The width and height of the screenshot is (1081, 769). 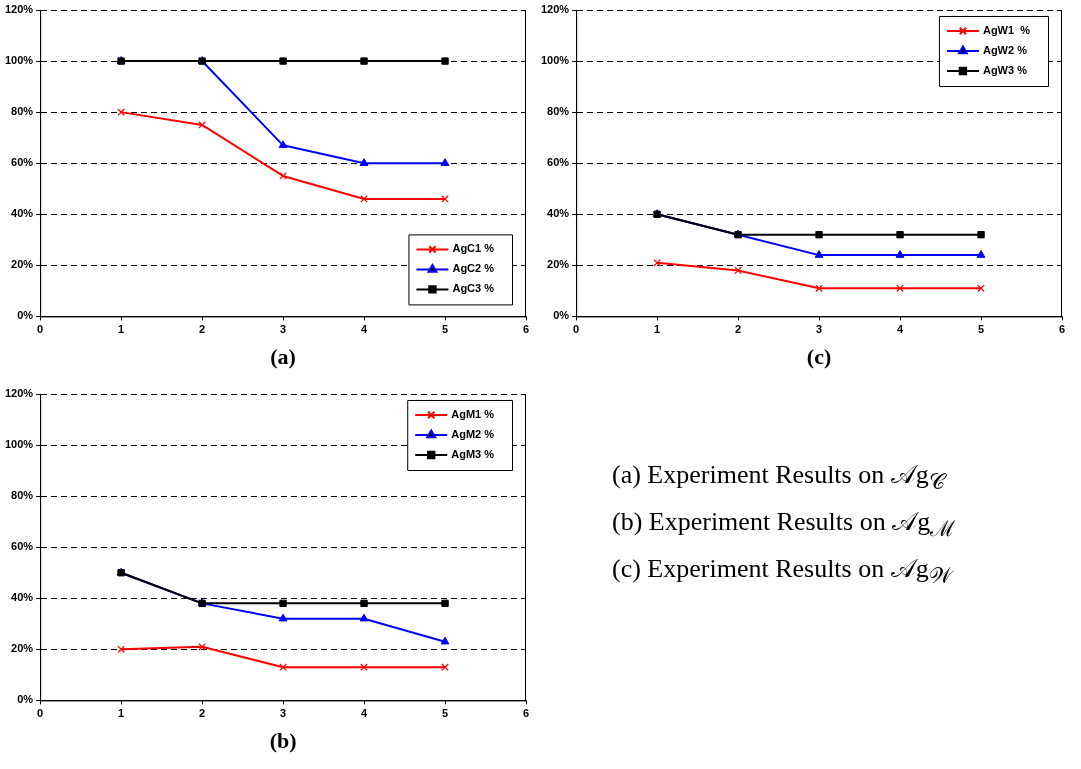 What do you see at coordinates (1005, 50) in the screenshot?
I see `legend-label: AgW2 %` at bounding box center [1005, 50].